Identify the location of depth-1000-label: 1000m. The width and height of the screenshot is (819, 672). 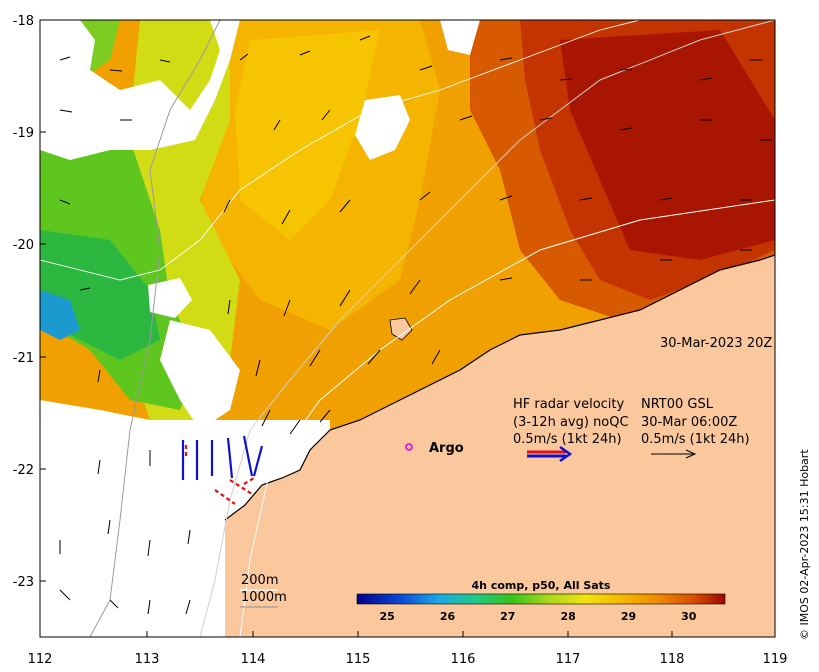
(264, 597).